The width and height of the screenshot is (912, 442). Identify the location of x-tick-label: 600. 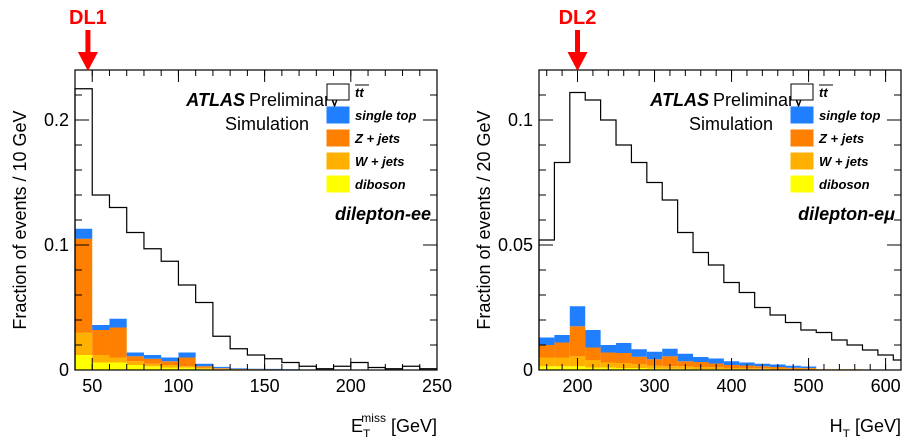
(886, 386).